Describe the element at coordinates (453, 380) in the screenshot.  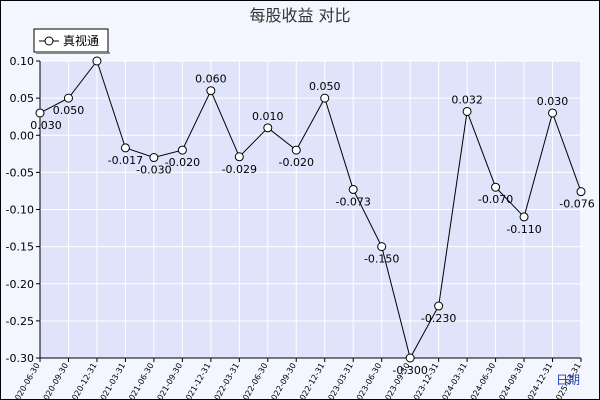
I see `x-tick-label: 2024-03-31` at that location.